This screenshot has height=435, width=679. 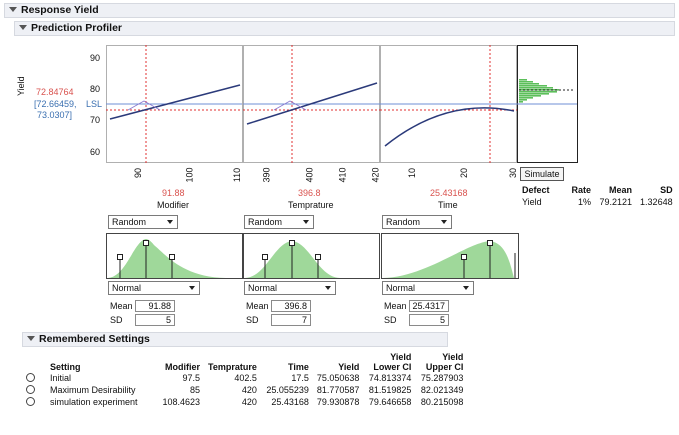 I want to click on prediction-profiler-header: Prediction Profiler, so click(x=344, y=28).